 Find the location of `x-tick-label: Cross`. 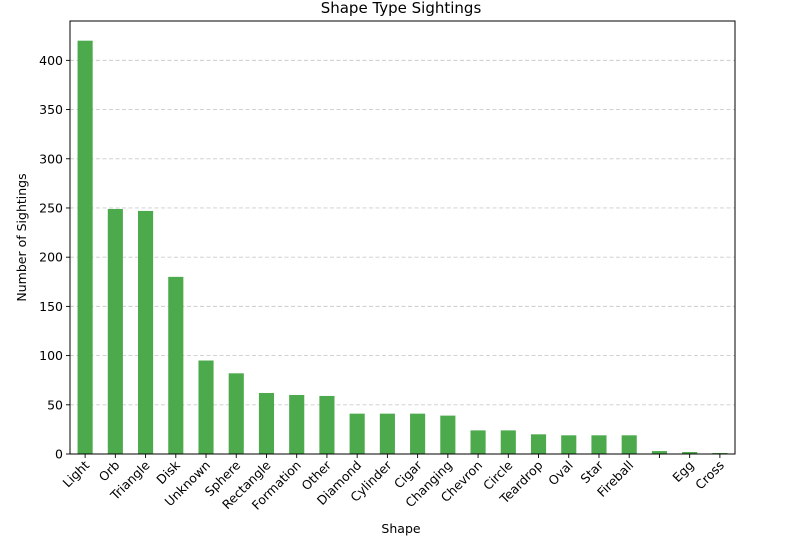

x-tick-label: Cross is located at coordinates (709, 475).